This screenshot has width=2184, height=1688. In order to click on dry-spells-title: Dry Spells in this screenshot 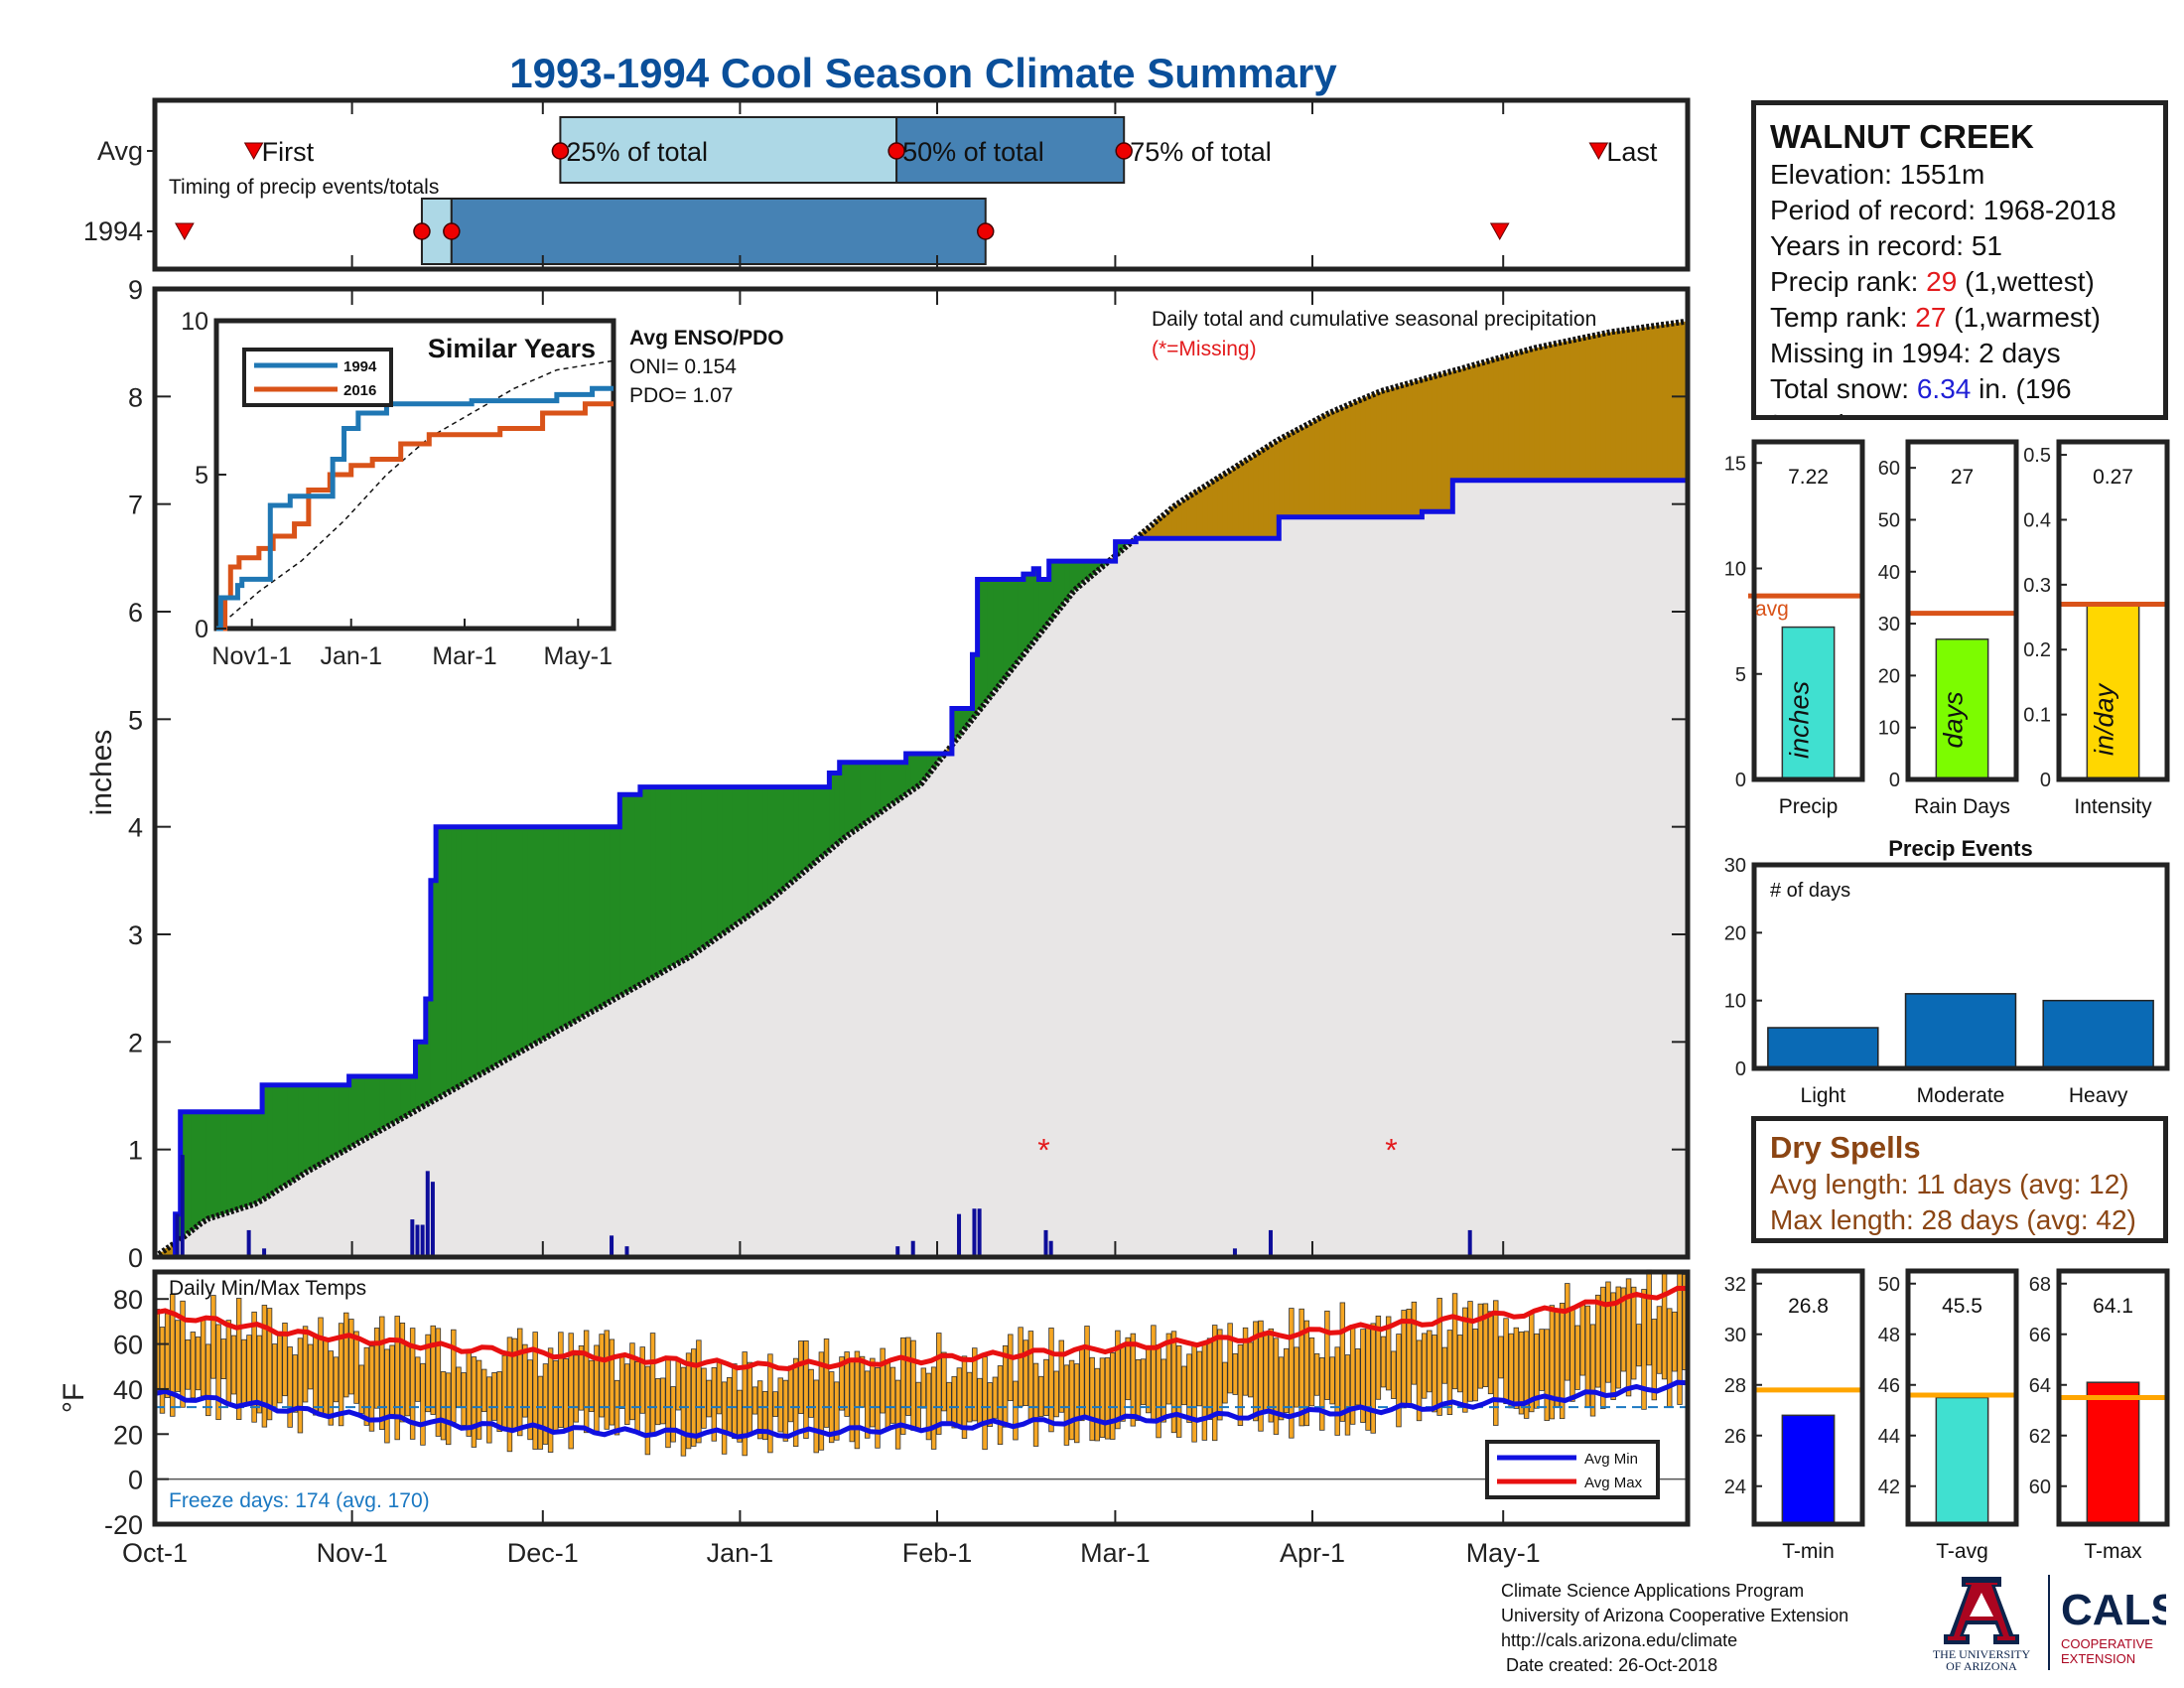, I will do `click(1845, 1147)`.